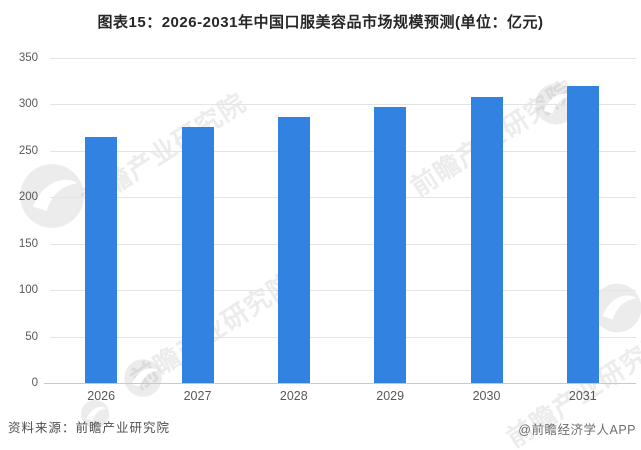 The image size is (641, 450). Describe the element at coordinates (293, 396) in the screenshot. I see `x-tick-label: 2028` at that location.